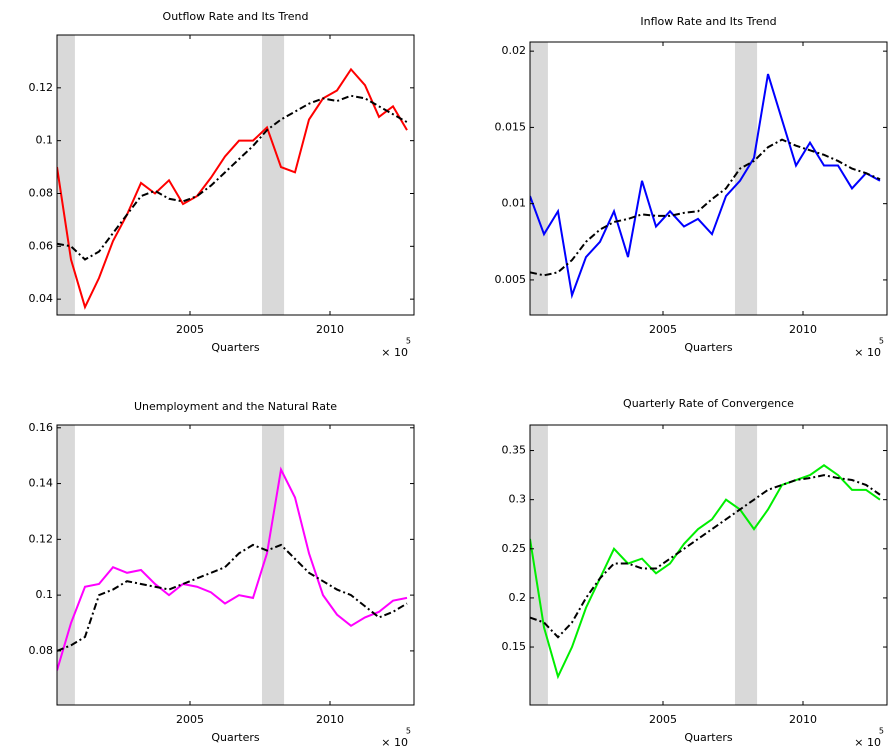  What do you see at coordinates (236, 16) in the screenshot?
I see `subplot-title: Outflow Rate and Its Trend` at bounding box center [236, 16].